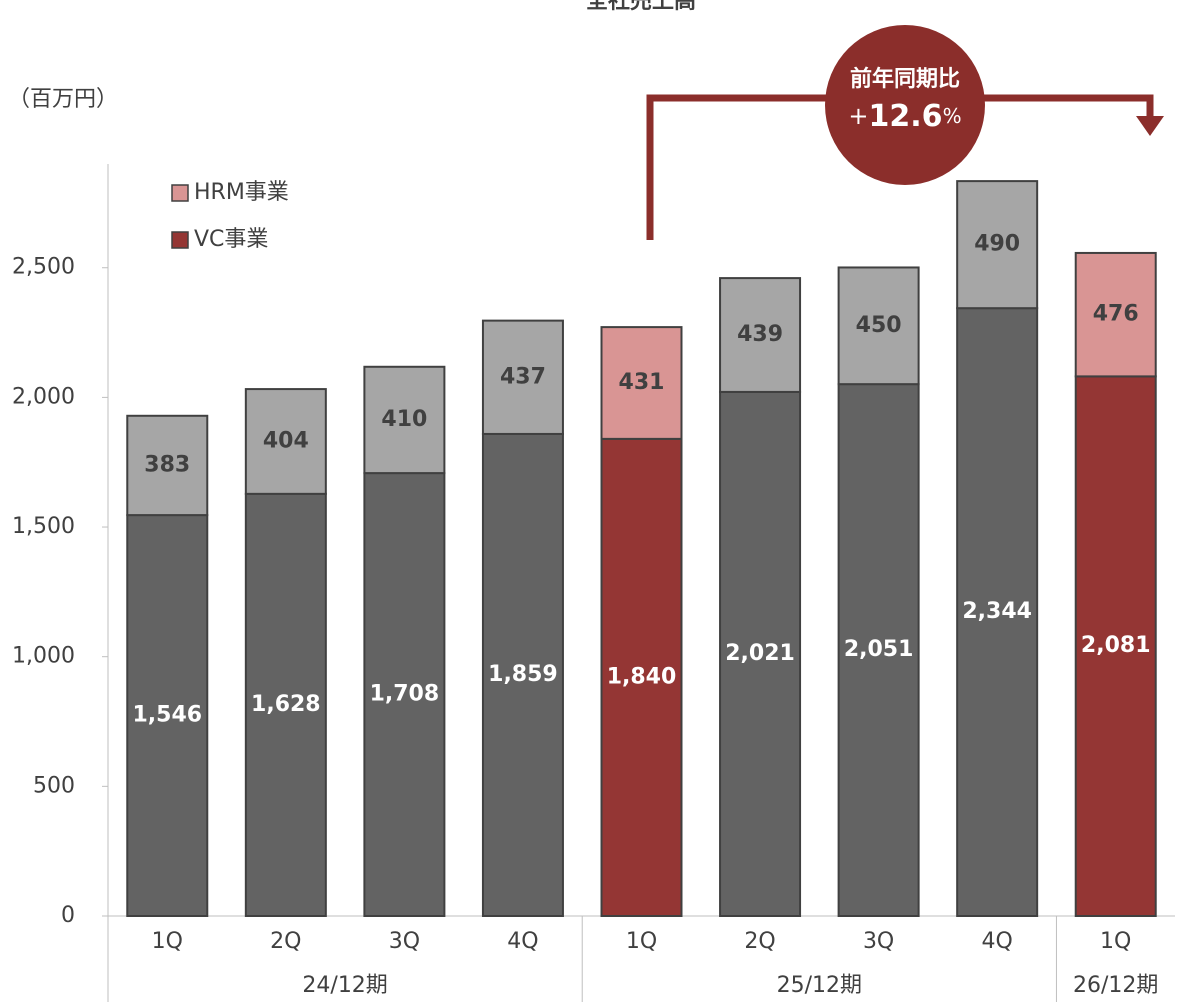 The height and width of the screenshot is (1002, 1183). What do you see at coordinates (43, 526) in the screenshot?
I see `y-tick-label: 1,500` at bounding box center [43, 526].